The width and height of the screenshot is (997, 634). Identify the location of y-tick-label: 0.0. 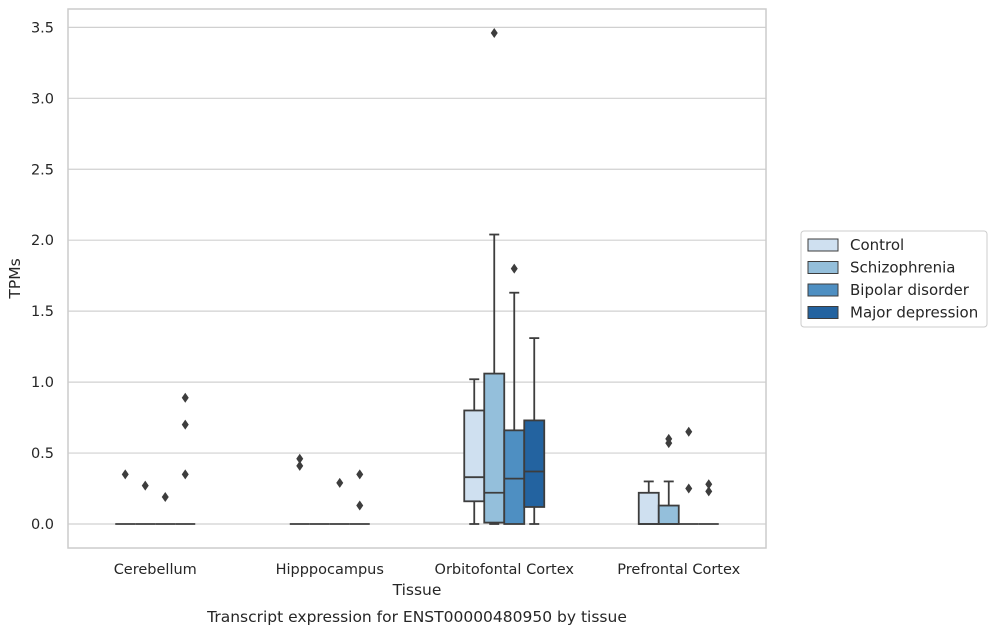
(42, 525).